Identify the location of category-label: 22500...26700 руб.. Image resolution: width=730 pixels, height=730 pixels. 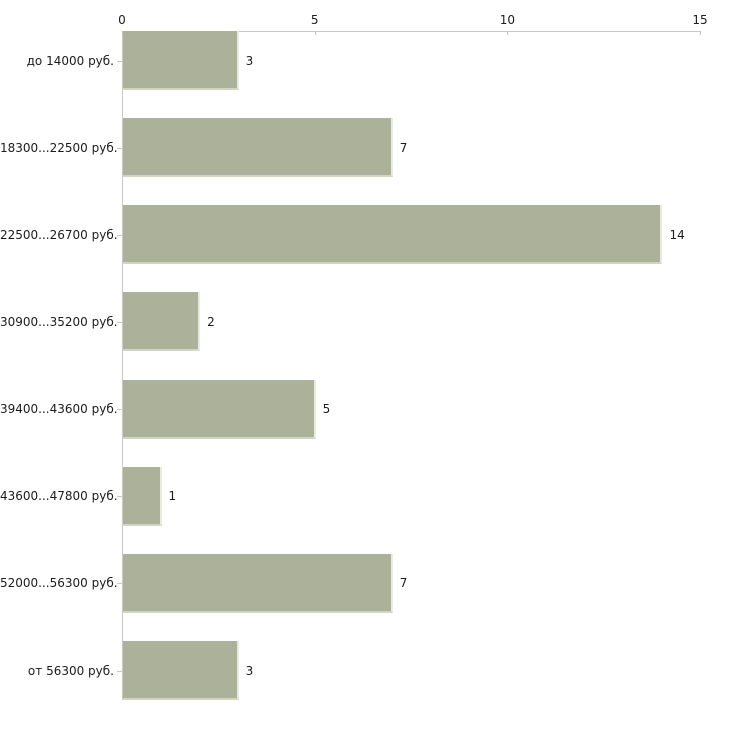
(59, 234).